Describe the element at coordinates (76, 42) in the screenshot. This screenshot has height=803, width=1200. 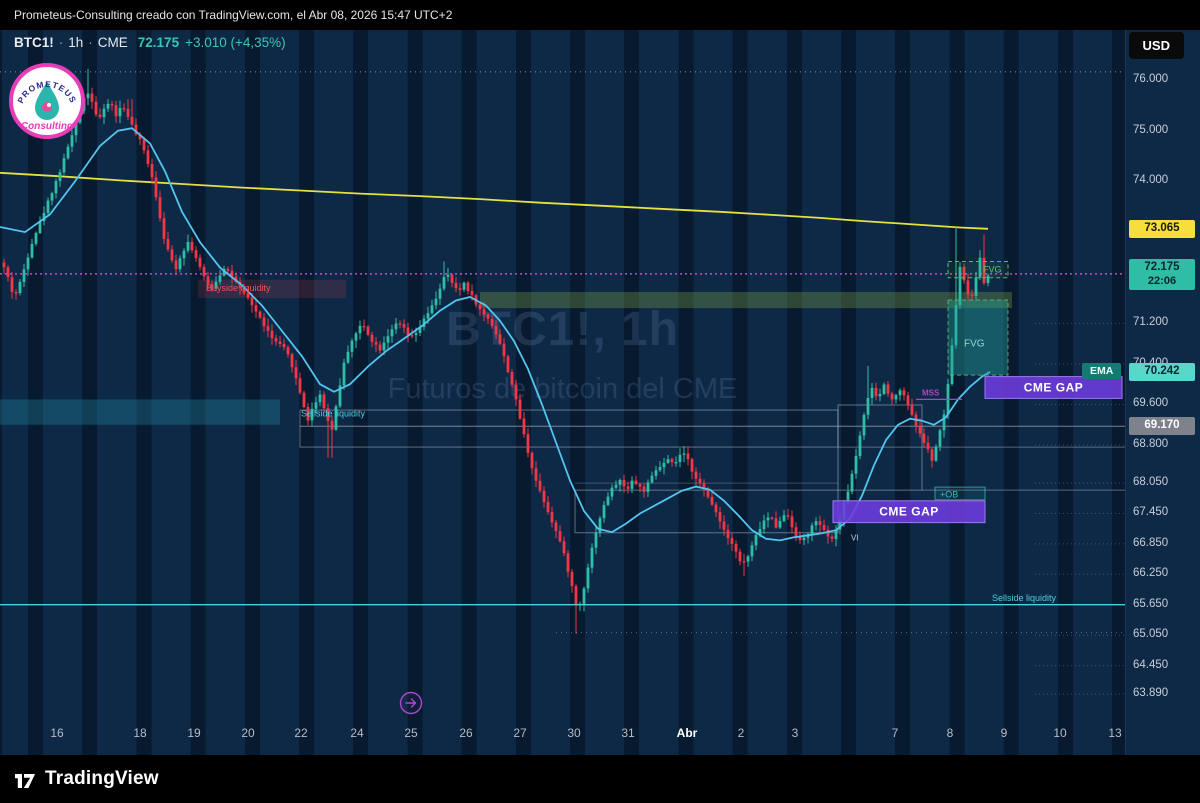
I see `interval-label: 1h` at that location.